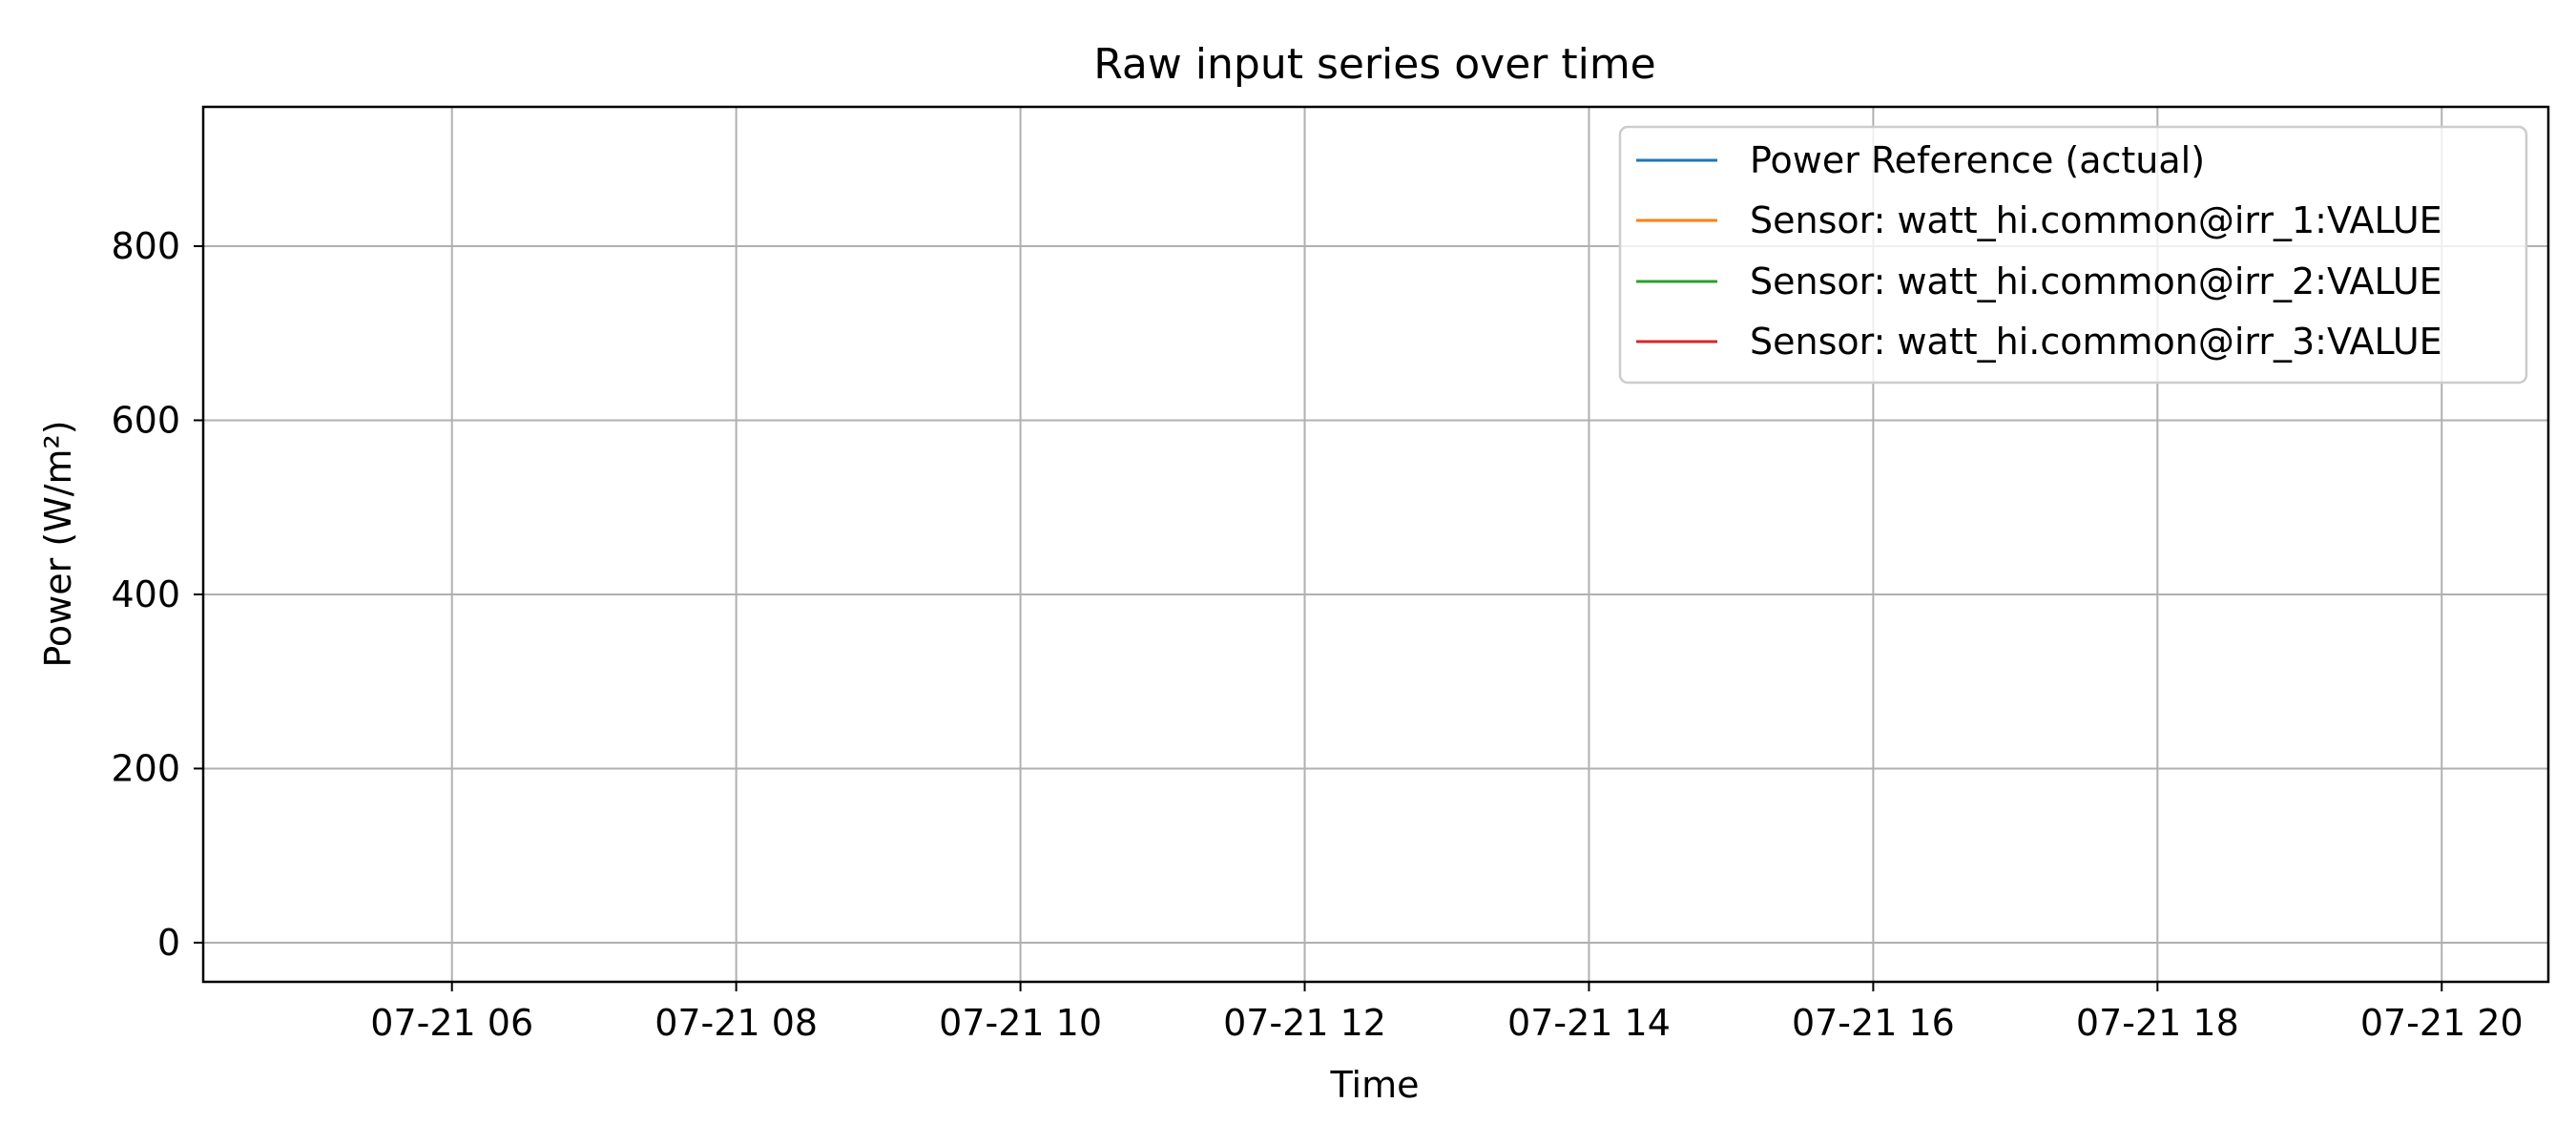  Describe the element at coordinates (1304, 1023) in the screenshot. I see `x-tick-label: 07-21 12` at that location.